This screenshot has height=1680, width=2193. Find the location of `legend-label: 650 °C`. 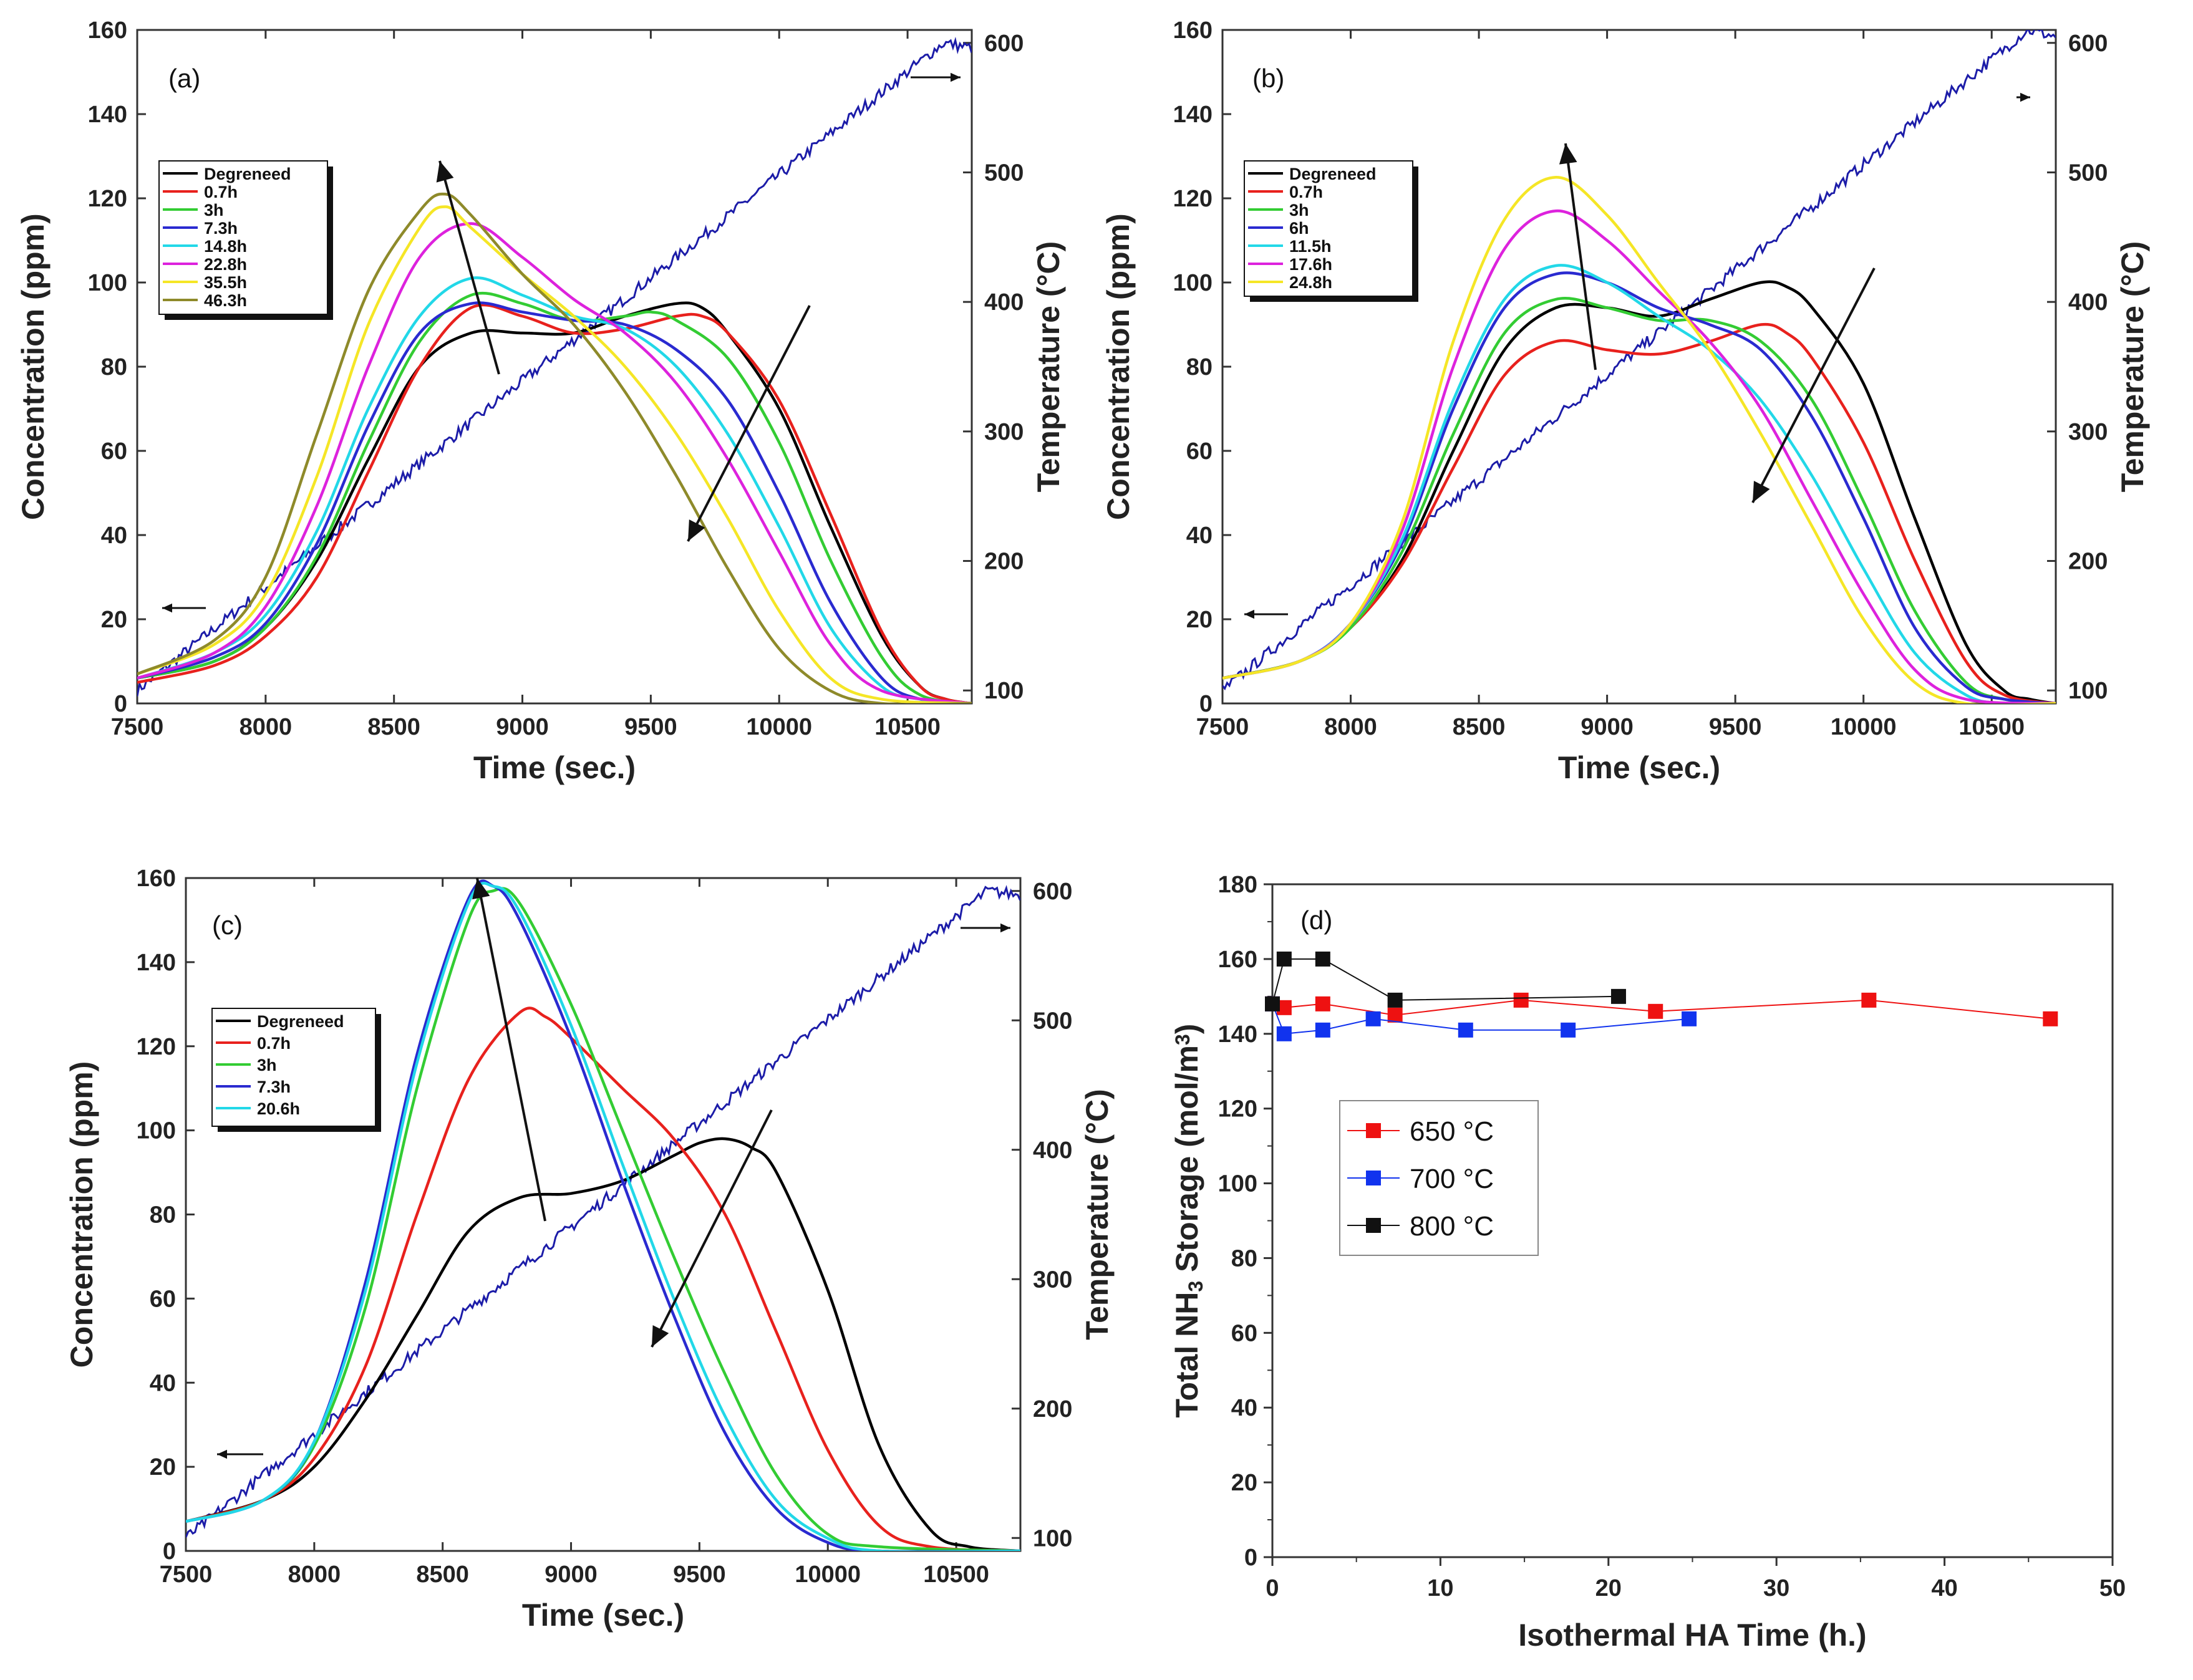

legend-label: 650 °C is located at coordinates (1452, 1132).